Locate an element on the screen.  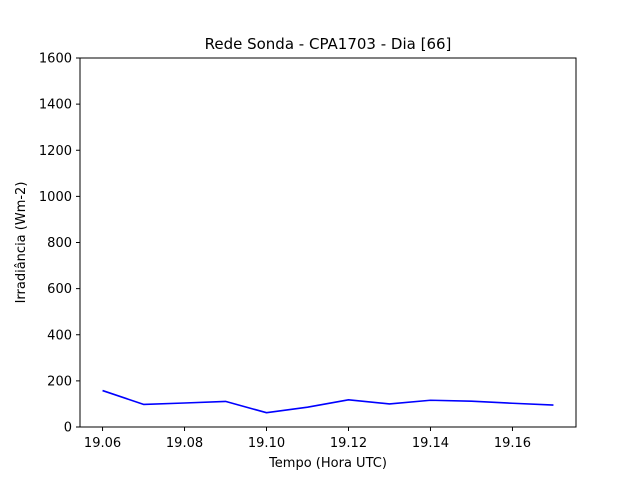
y-tick-label: 600 is located at coordinates (59, 289).